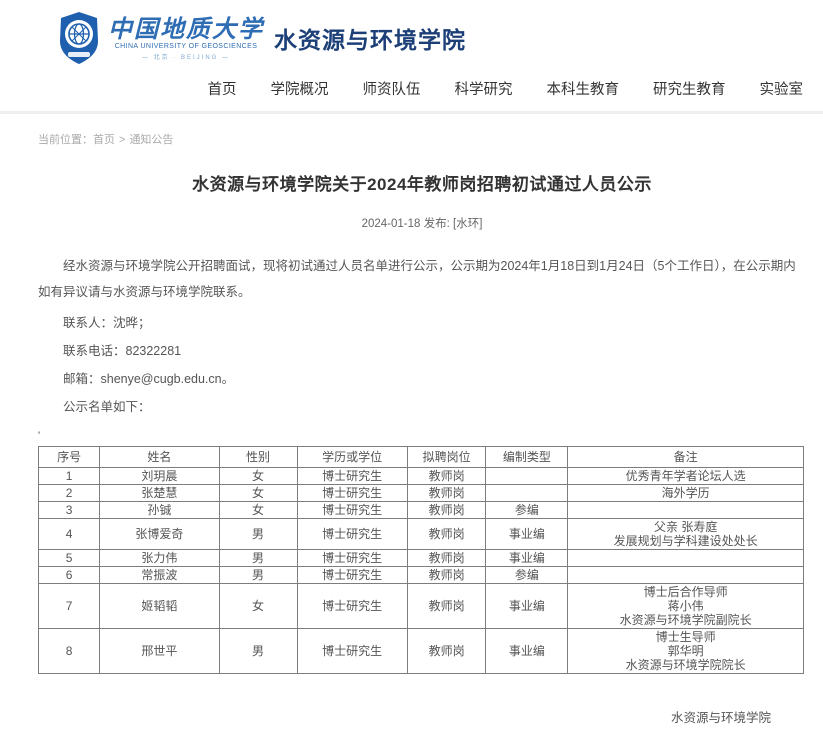  What do you see at coordinates (527, 457) in the screenshot?
I see `col-header-type: 编制类型` at bounding box center [527, 457].